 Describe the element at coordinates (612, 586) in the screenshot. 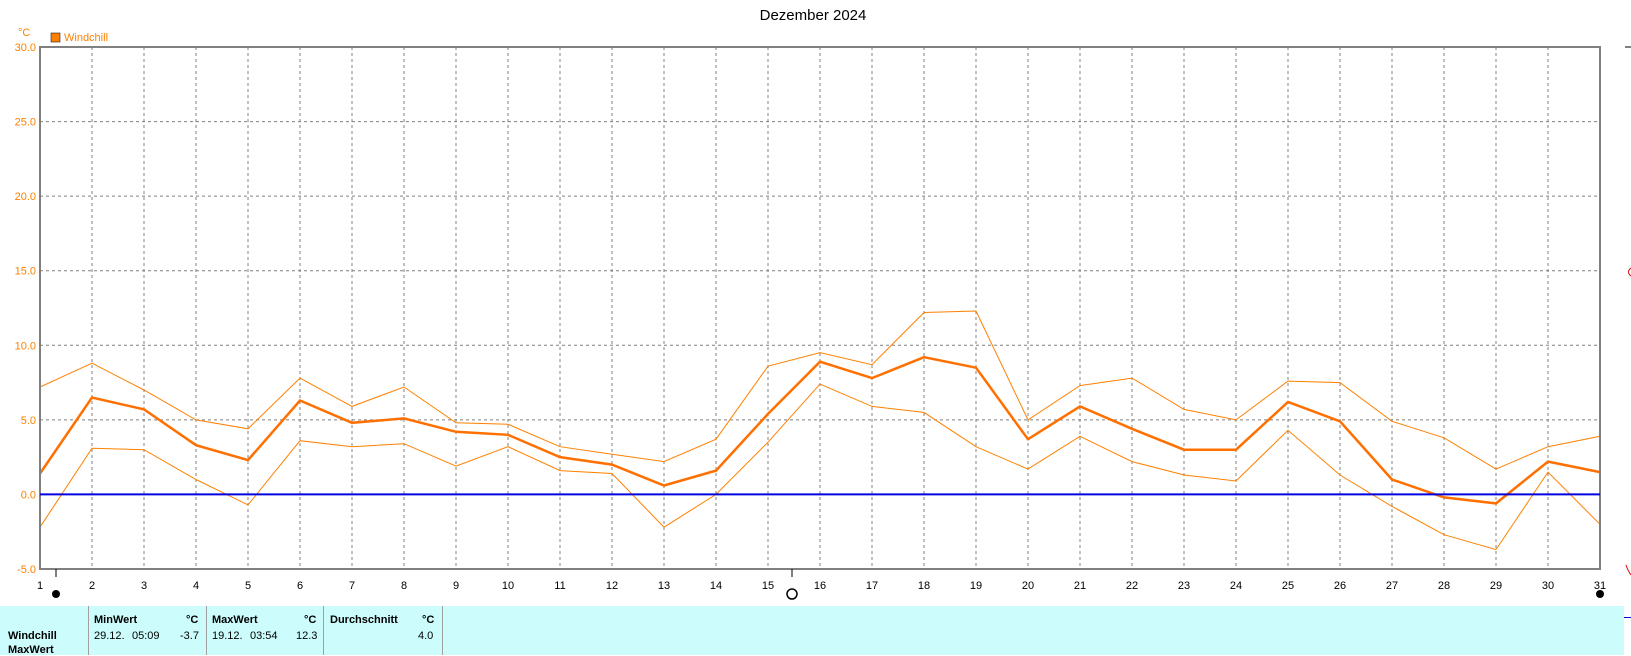

I see `x-tick-label: 12` at that location.